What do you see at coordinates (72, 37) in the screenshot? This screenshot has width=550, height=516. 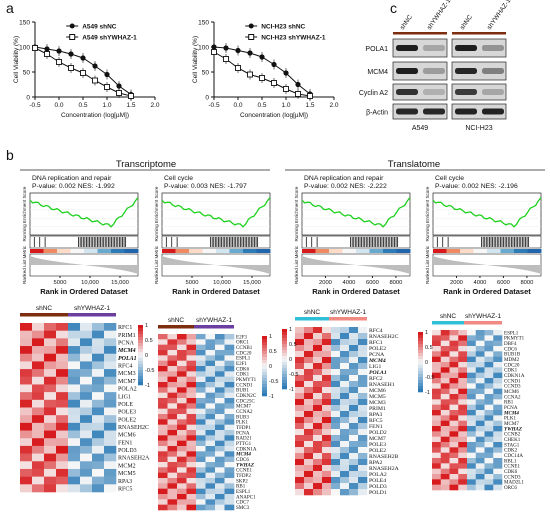 I see `legend-marker` at bounding box center [72, 37].